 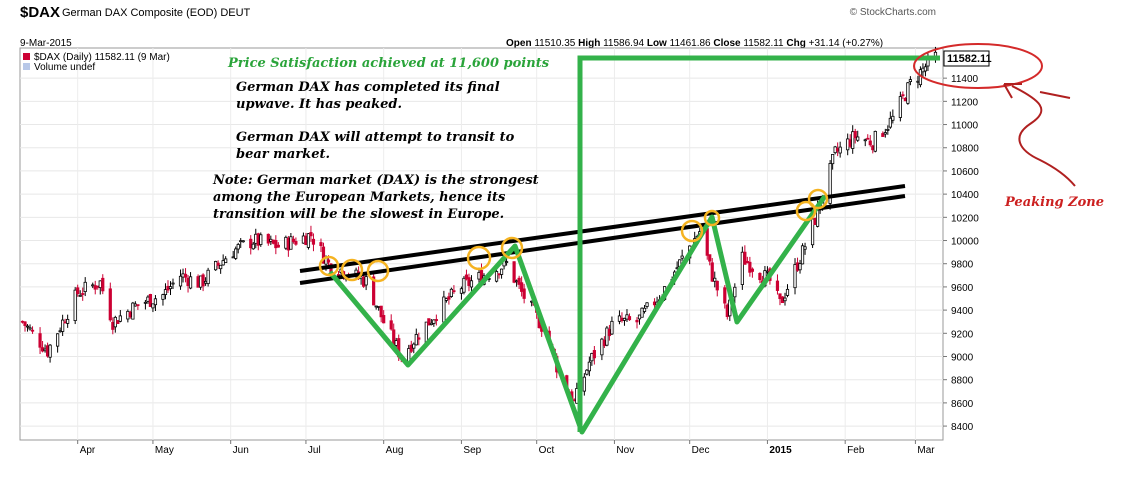 I want to click on peaking-ellipse, so click(x=978, y=66).